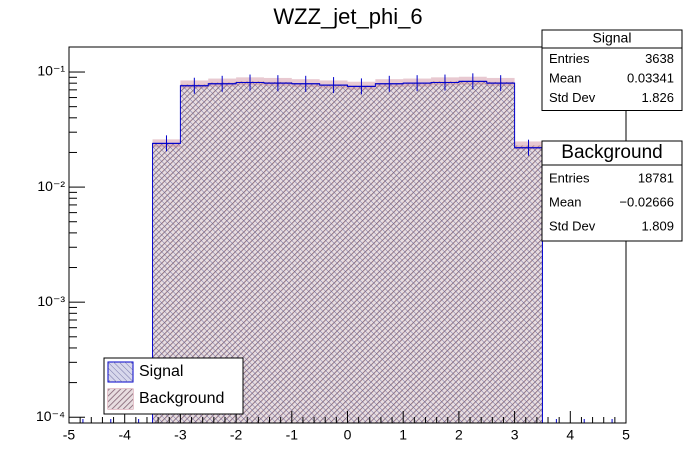 Image resolution: width=696 pixels, height=472 pixels. What do you see at coordinates (570, 435) in the screenshot?
I see `x-tick-label: 4` at bounding box center [570, 435].